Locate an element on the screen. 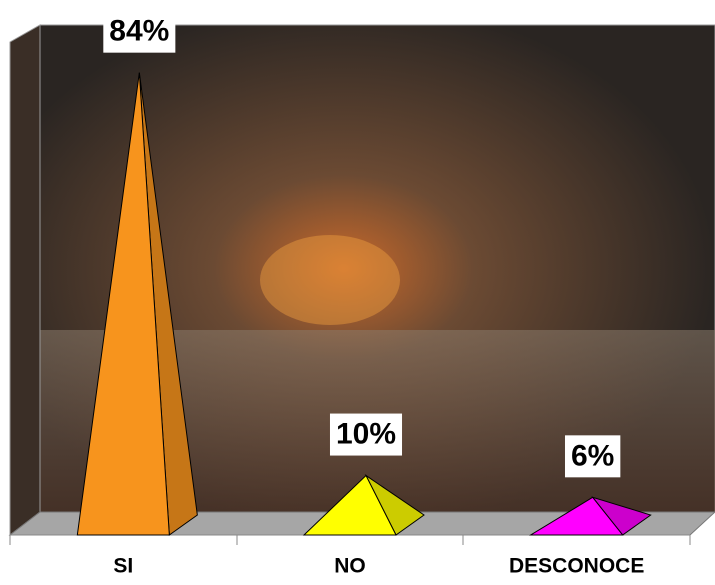 This screenshot has width=715, height=585. value-label: 6% is located at coordinates (592, 455).